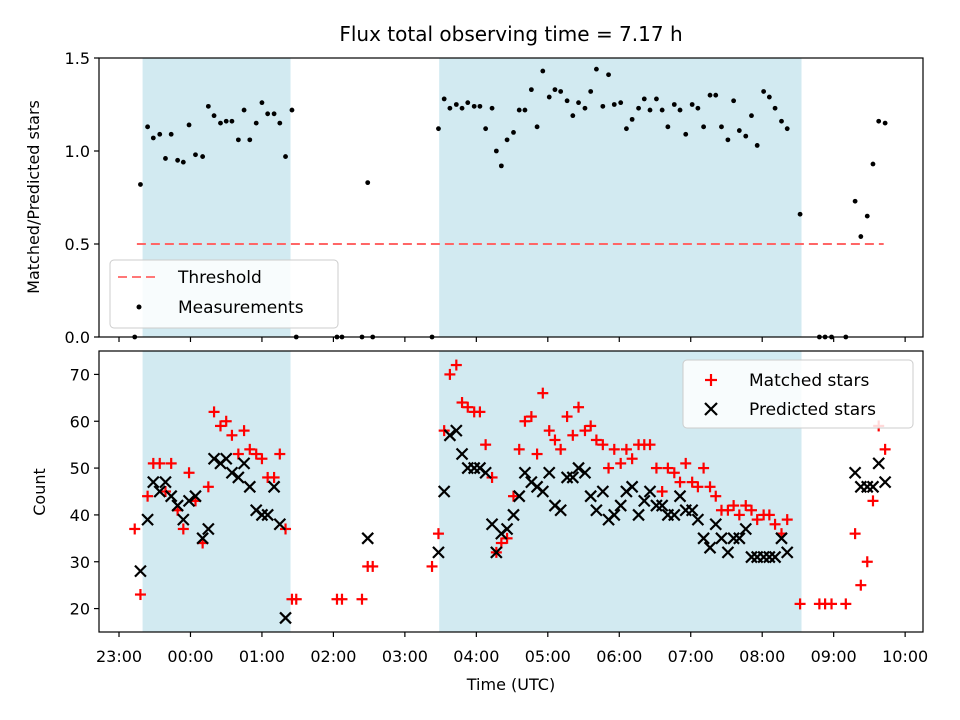  What do you see at coordinates (39, 492) in the screenshot?
I see `count-y-axis-label: Count` at bounding box center [39, 492].